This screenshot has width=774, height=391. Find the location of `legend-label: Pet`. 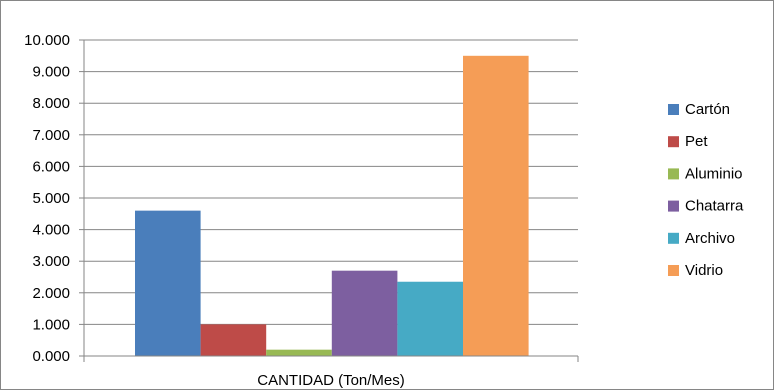

legend-label: Pet is located at coordinates (696, 141).